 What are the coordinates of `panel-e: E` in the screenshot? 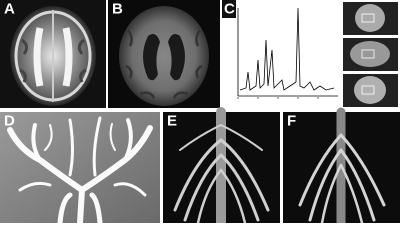 It's located at (221, 165).